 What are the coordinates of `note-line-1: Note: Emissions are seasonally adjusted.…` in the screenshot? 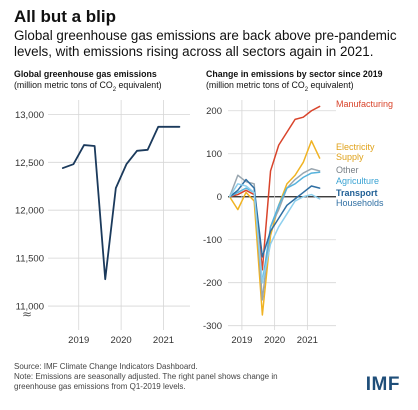 It's located at (146, 376).